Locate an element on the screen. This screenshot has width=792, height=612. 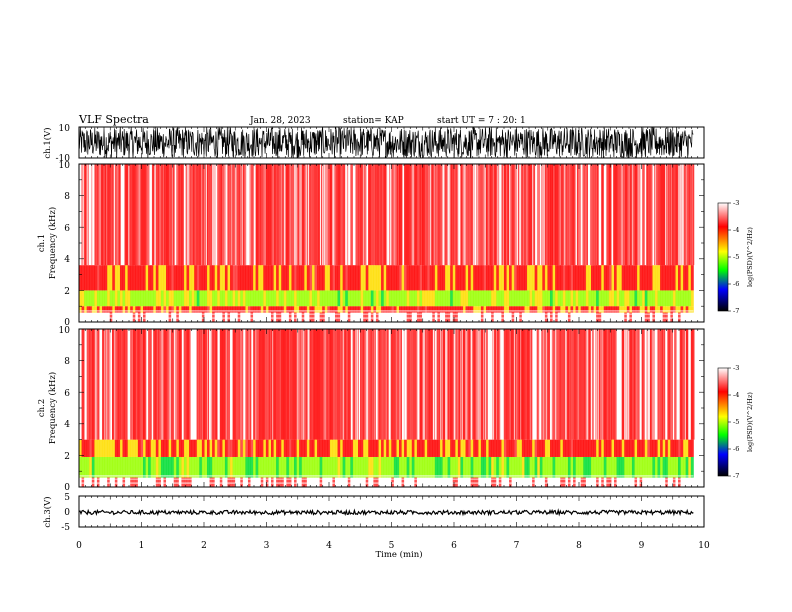
ch2-cb-tick-3: -6 is located at coordinates (736, 449).